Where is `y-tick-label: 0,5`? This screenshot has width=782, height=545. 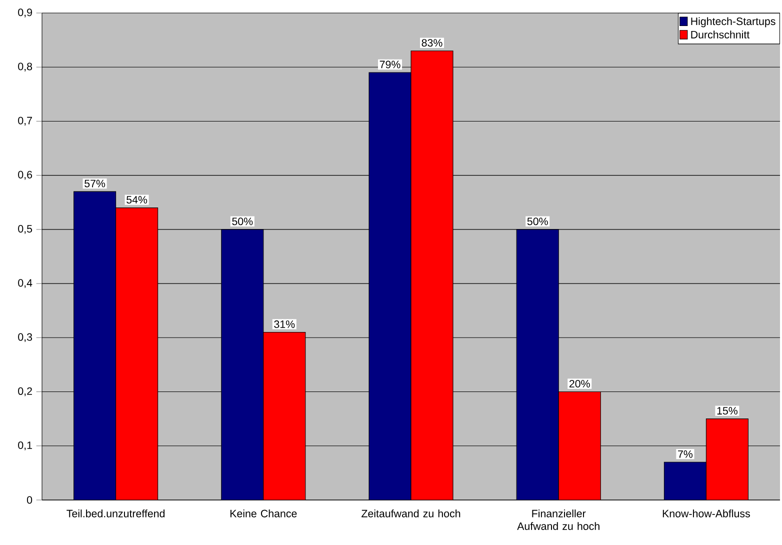
y-tick-label: 0,5 is located at coordinates (25, 229).